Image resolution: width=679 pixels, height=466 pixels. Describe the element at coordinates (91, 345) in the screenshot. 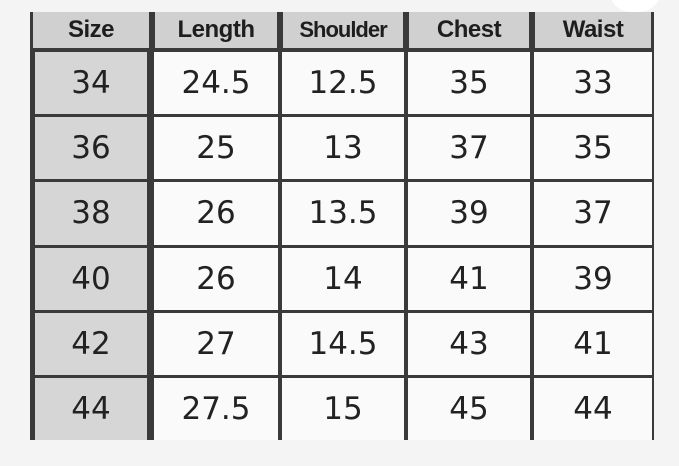

I see `size-cell: 42` at that location.